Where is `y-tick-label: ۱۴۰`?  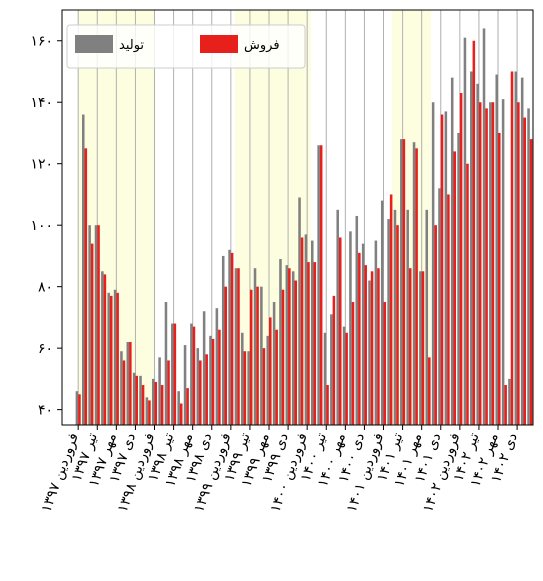
y-tick-label: ۱۴۰ is located at coordinates (41, 103).